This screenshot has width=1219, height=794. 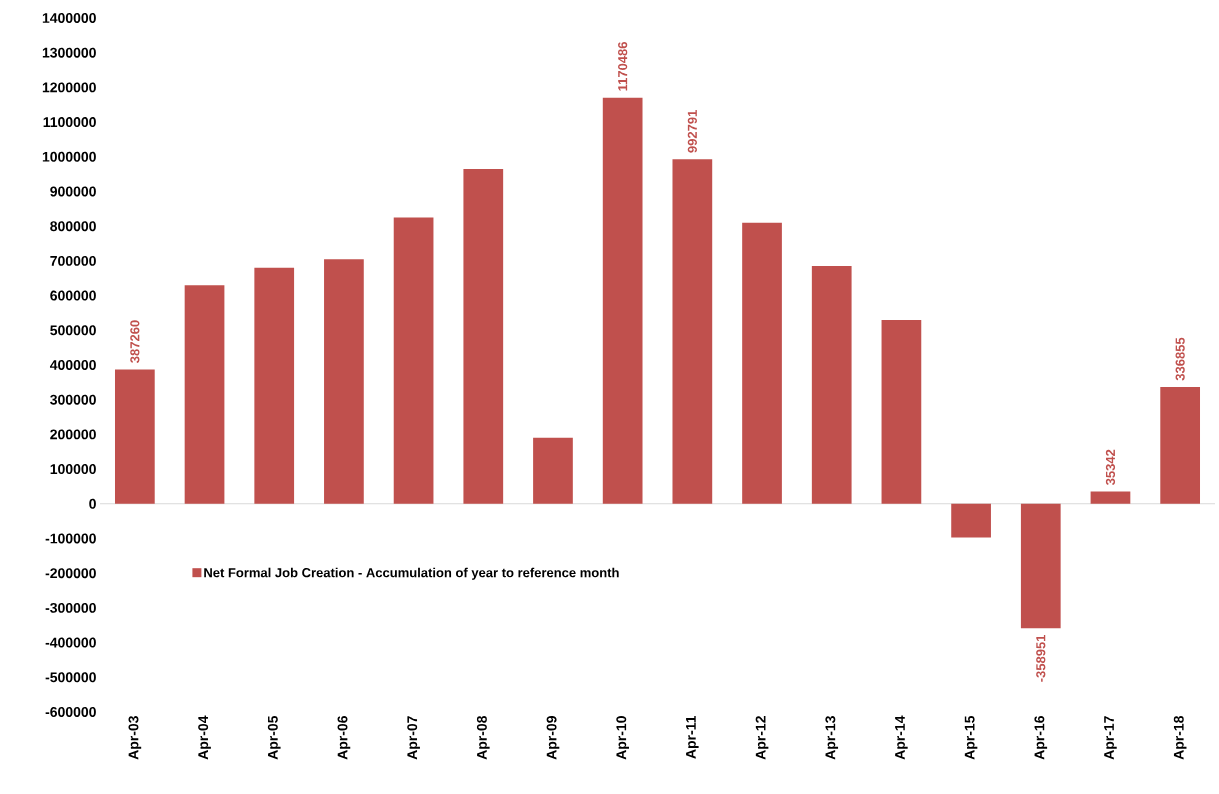 What do you see at coordinates (204, 737) in the screenshot?
I see `x-tick-label: Apr-04` at bounding box center [204, 737].